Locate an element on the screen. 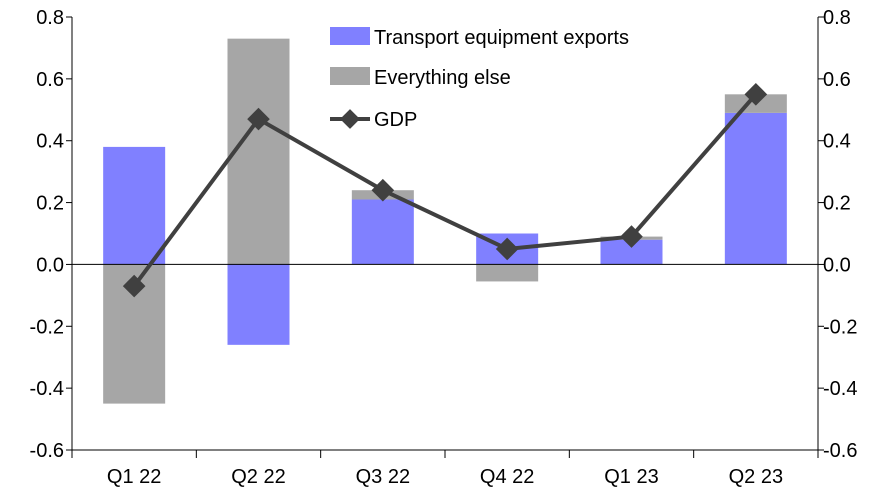 This screenshot has width=887, height=501. y-tick-label-left: 0.8 is located at coordinates (50, 18).